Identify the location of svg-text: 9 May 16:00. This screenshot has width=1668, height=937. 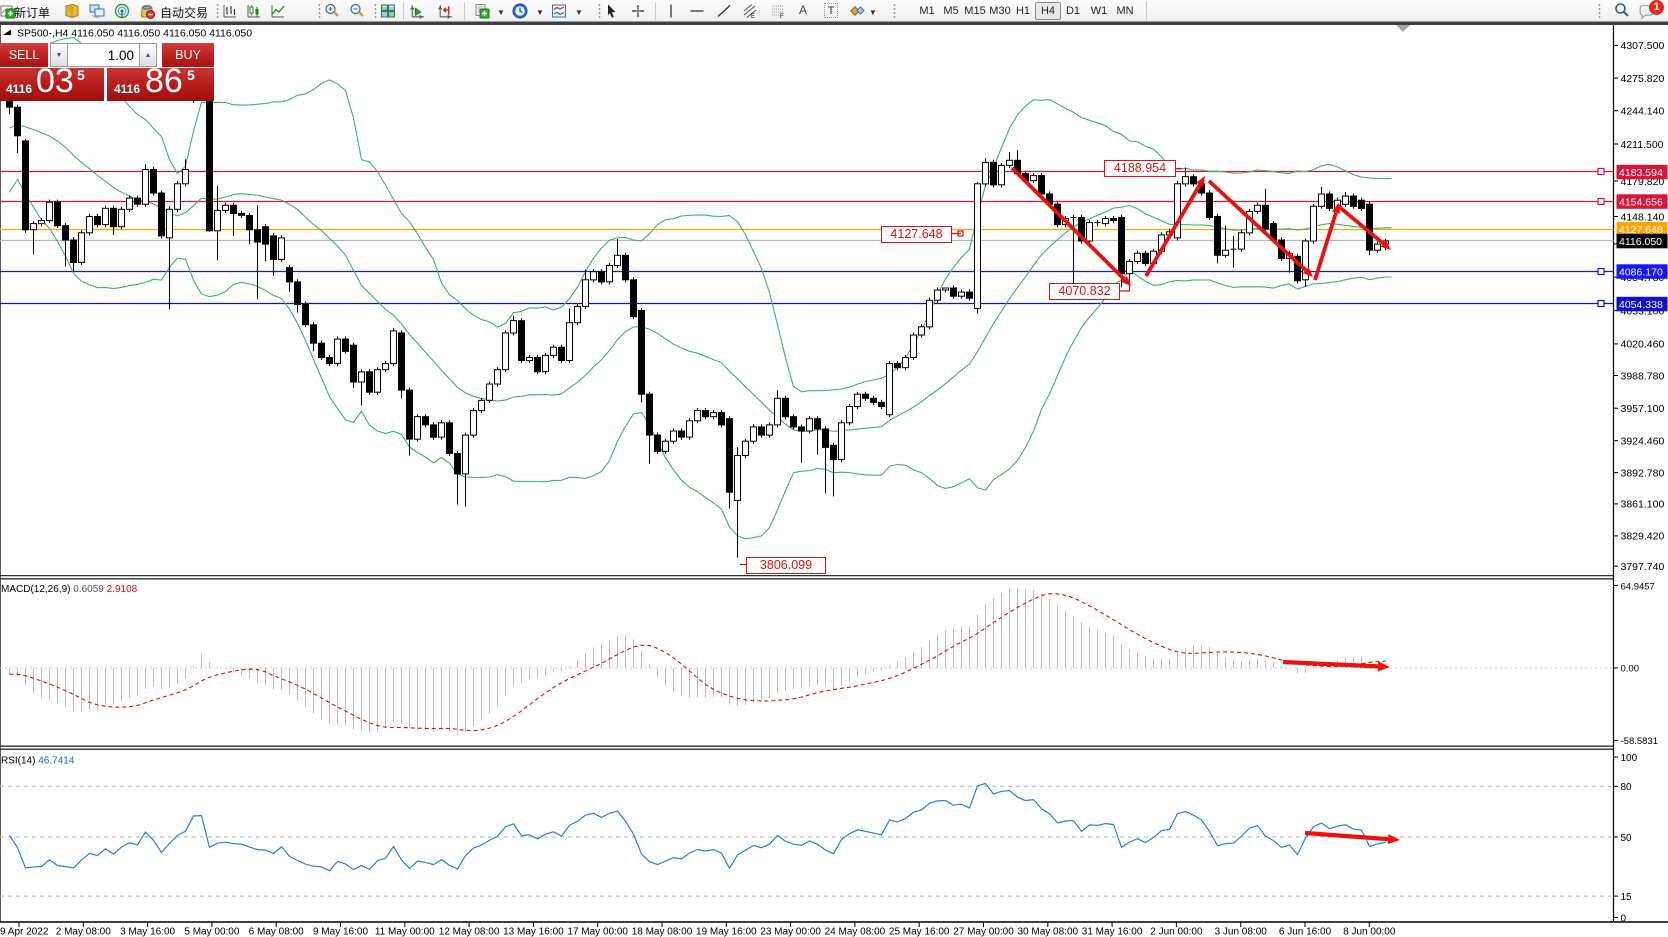
(340, 932).